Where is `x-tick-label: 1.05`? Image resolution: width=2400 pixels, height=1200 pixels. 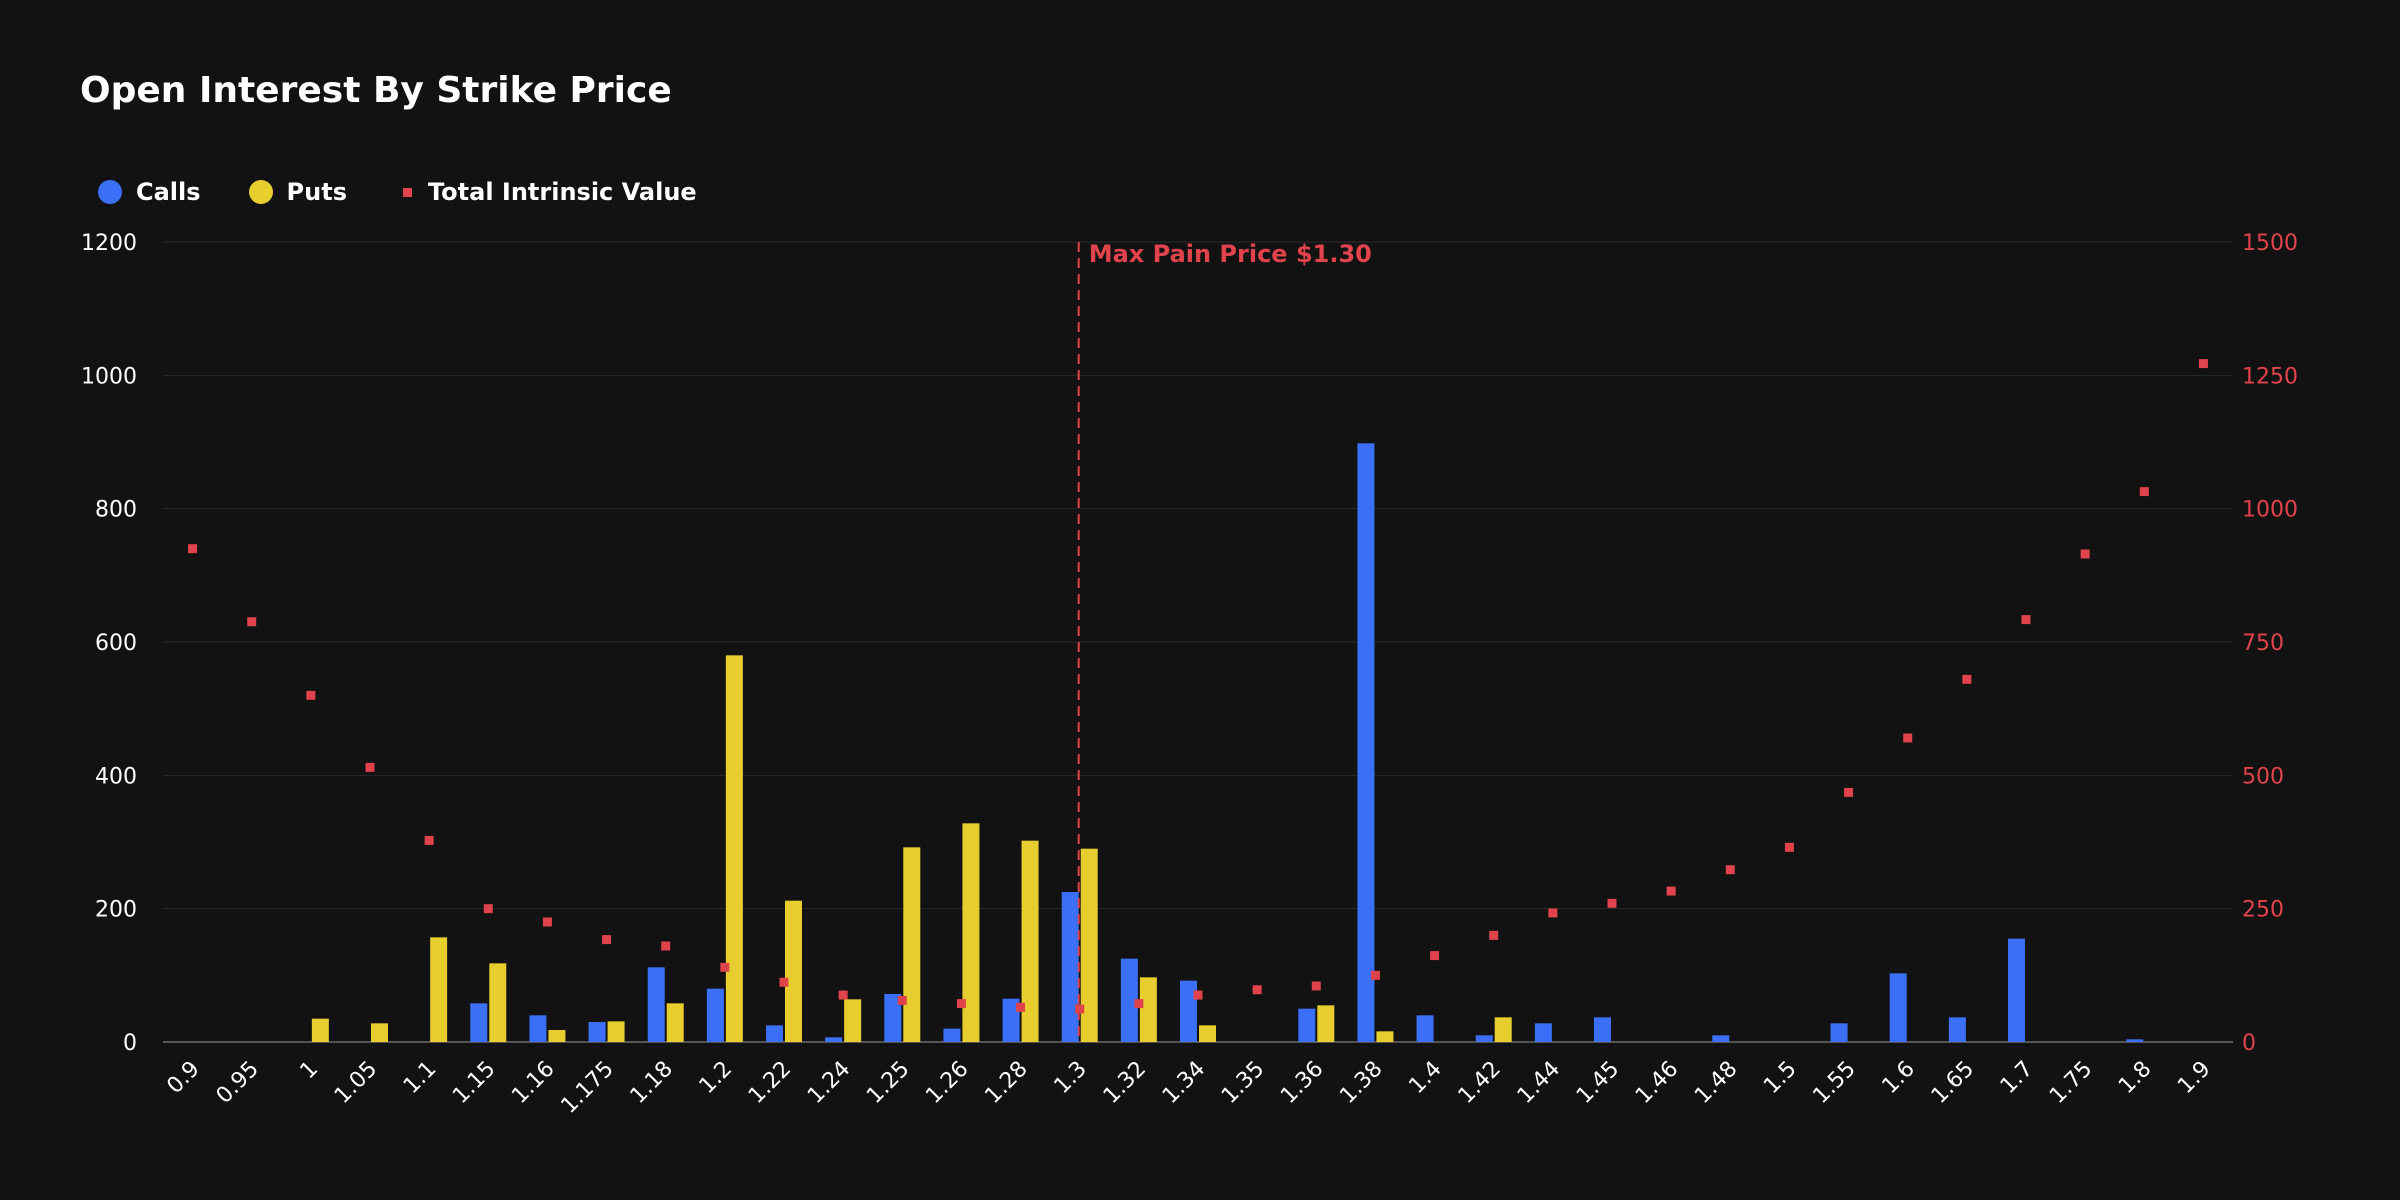 x-tick-label: 1.05 is located at coordinates (356, 1083).